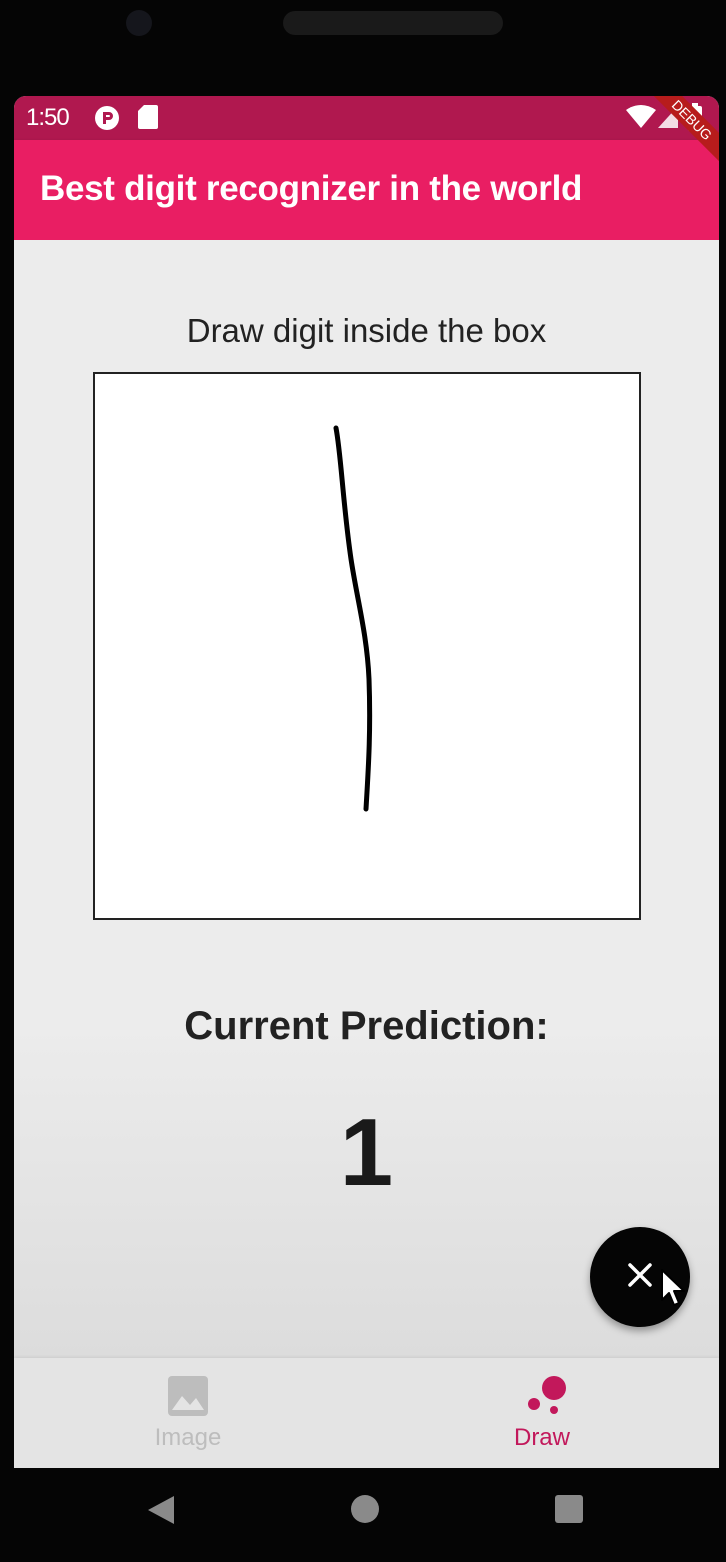 The image size is (726, 1562). Describe the element at coordinates (541, 1437) in the screenshot. I see `tab-draw-label: Draw` at that location.